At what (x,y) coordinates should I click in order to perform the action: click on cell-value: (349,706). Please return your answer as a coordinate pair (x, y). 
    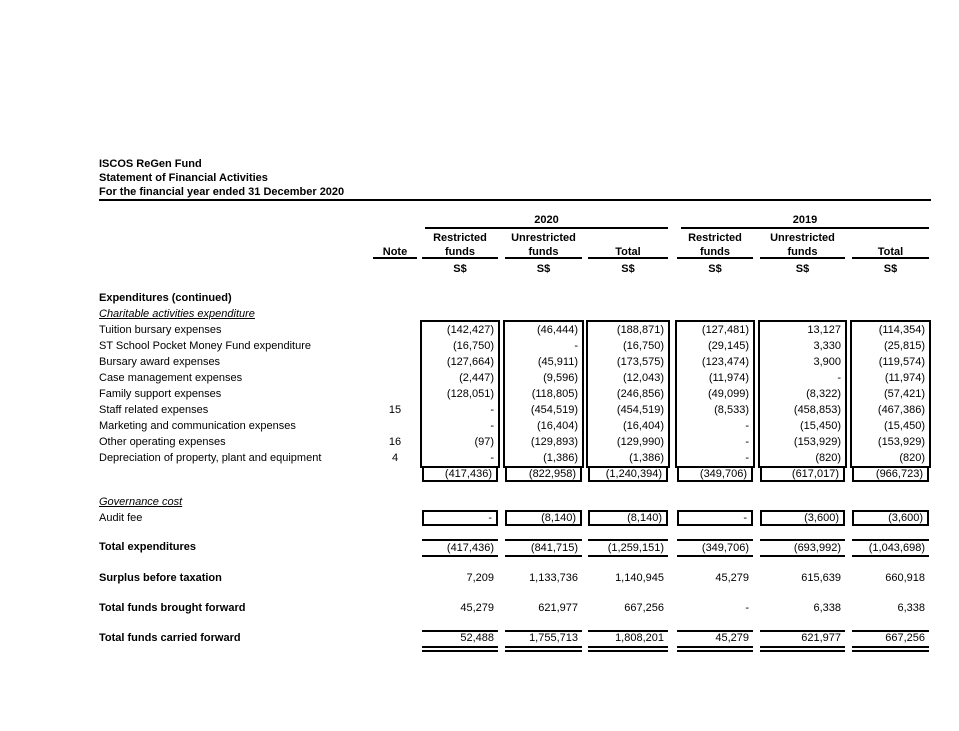
    Looking at the image, I should click on (715, 548).